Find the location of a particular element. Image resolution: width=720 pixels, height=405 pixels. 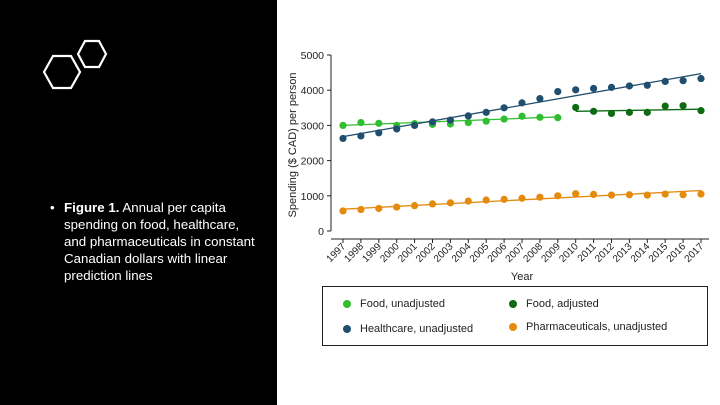

legend-label: Food, unadjusted is located at coordinates (403, 304).